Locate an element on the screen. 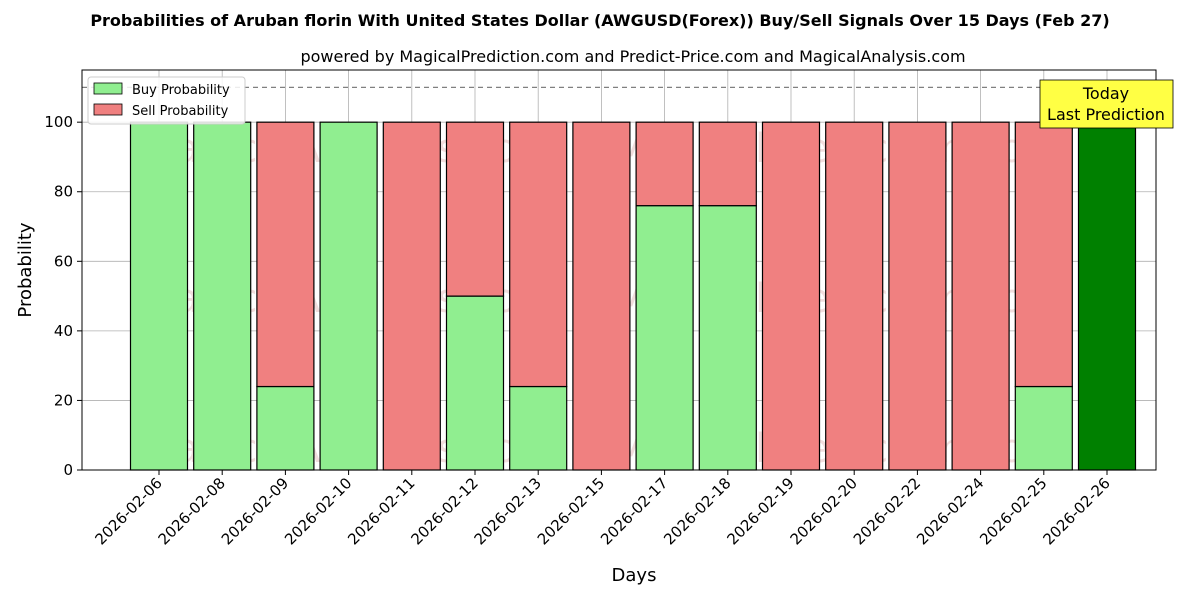  x-axis-label: Days is located at coordinates (634, 575).